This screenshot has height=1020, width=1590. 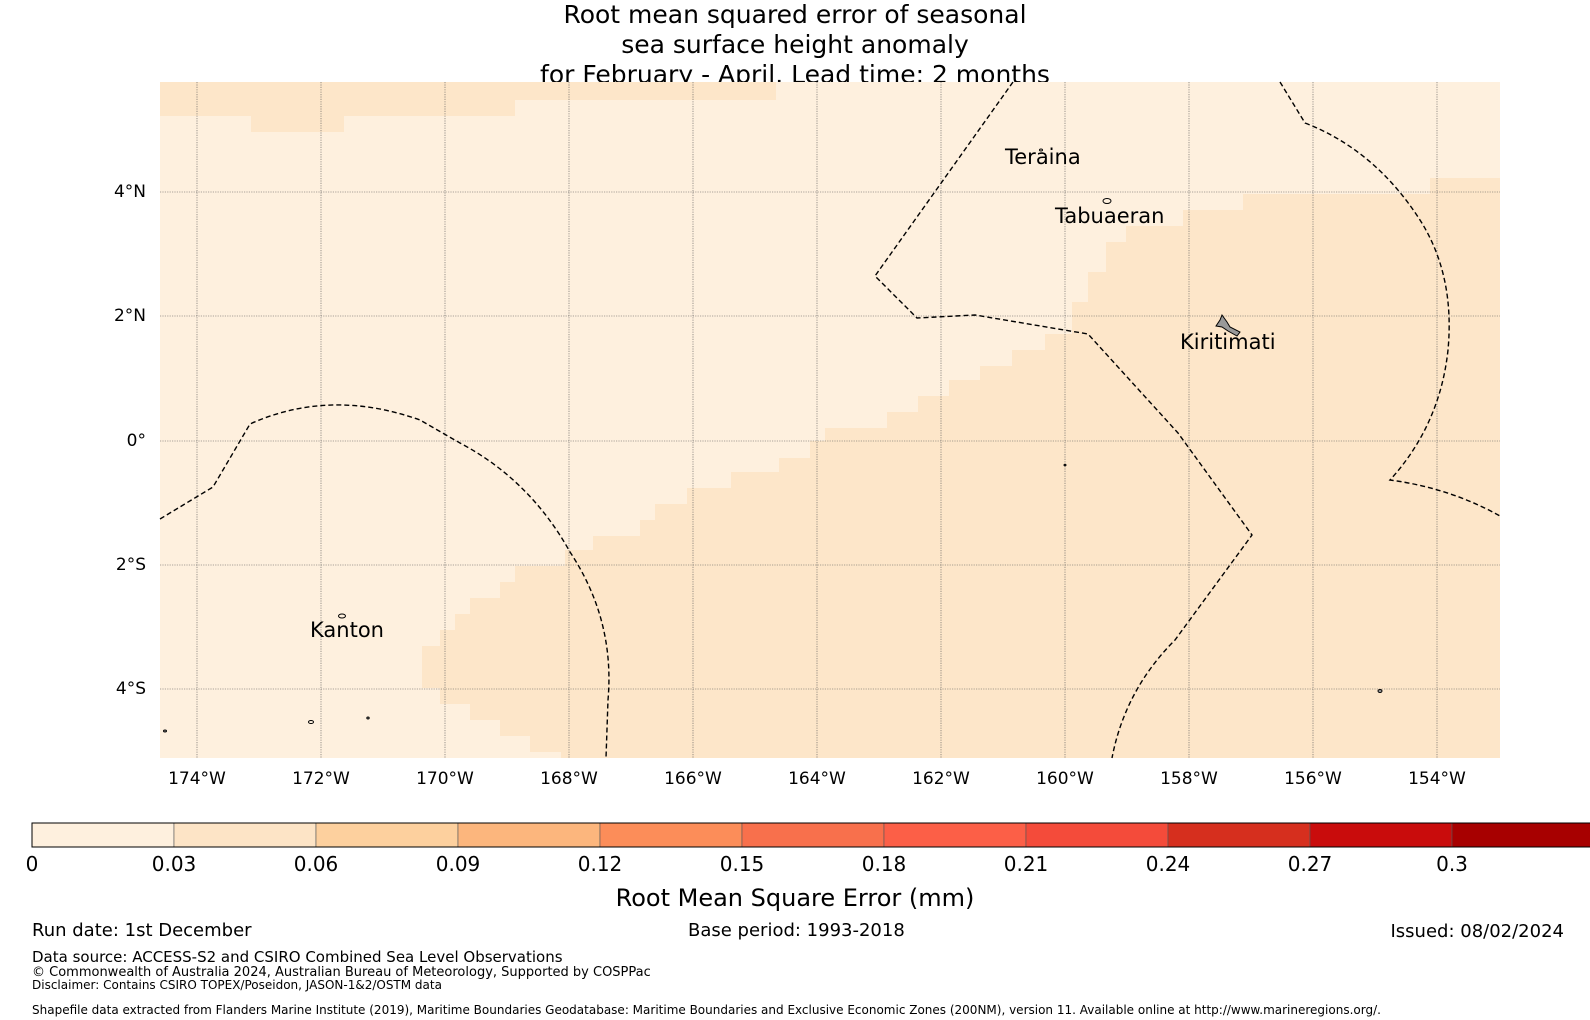 What do you see at coordinates (342, 616) in the screenshot?
I see `kanton-island` at bounding box center [342, 616].